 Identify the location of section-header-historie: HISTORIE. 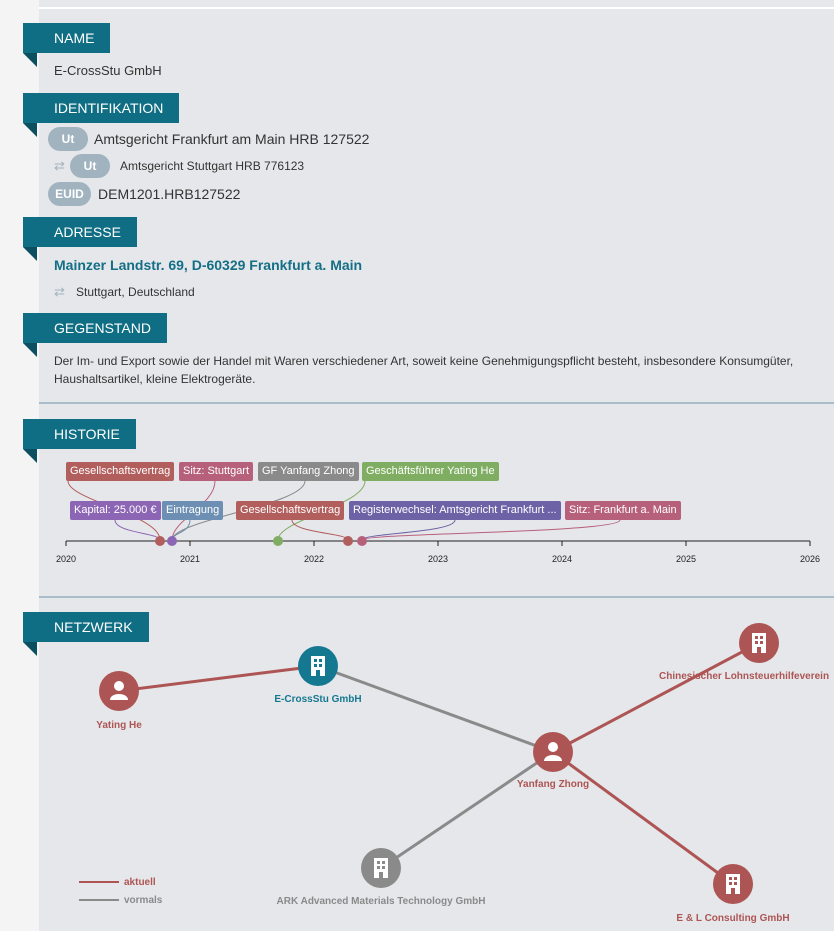
(79, 441).